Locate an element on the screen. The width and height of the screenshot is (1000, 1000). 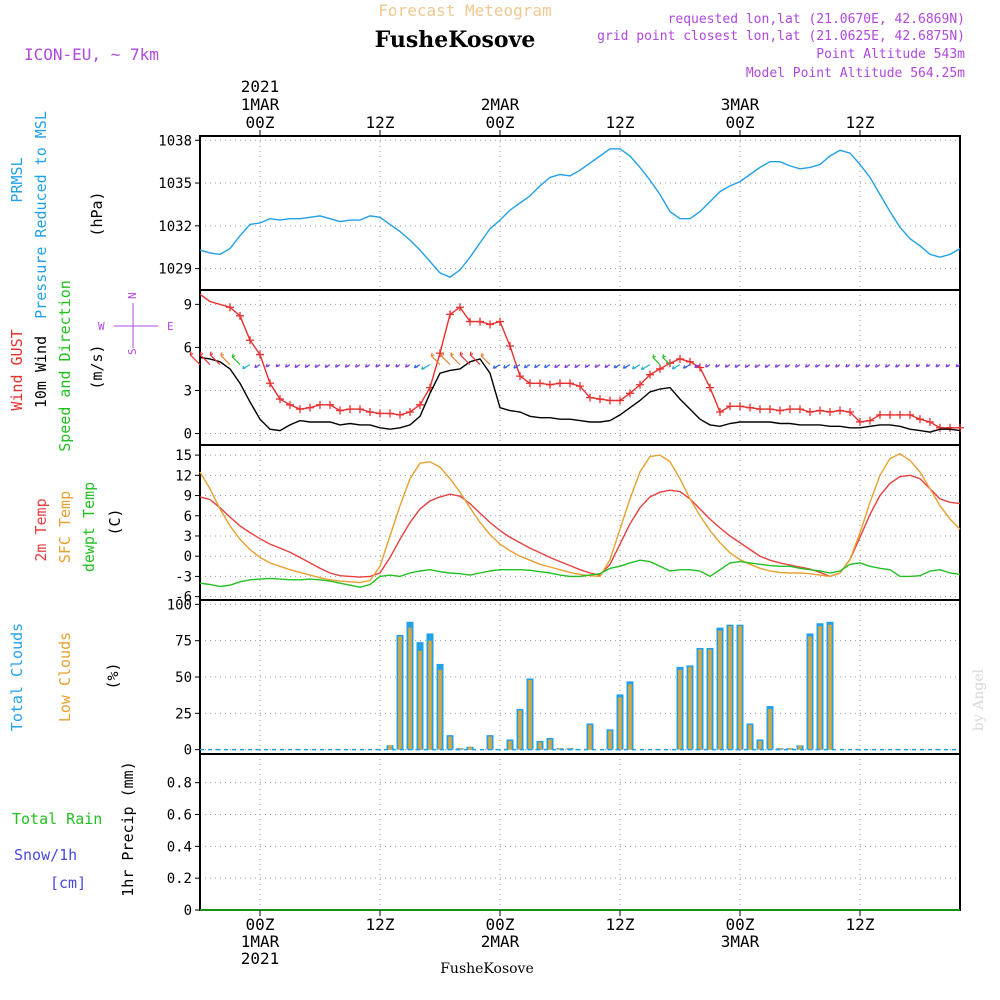
top-time-label: 1MAR is located at coordinates (260, 104).